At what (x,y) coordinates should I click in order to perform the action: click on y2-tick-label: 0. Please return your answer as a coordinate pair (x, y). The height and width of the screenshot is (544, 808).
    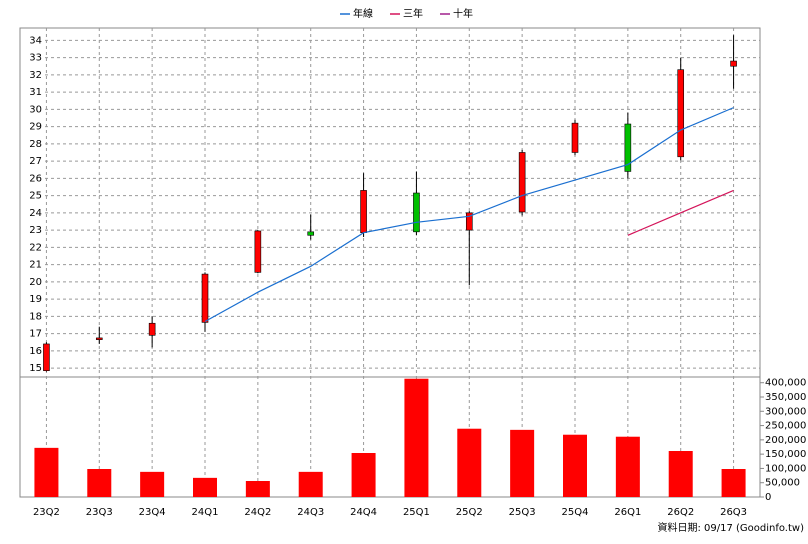
    Looking at the image, I should click on (768, 497).